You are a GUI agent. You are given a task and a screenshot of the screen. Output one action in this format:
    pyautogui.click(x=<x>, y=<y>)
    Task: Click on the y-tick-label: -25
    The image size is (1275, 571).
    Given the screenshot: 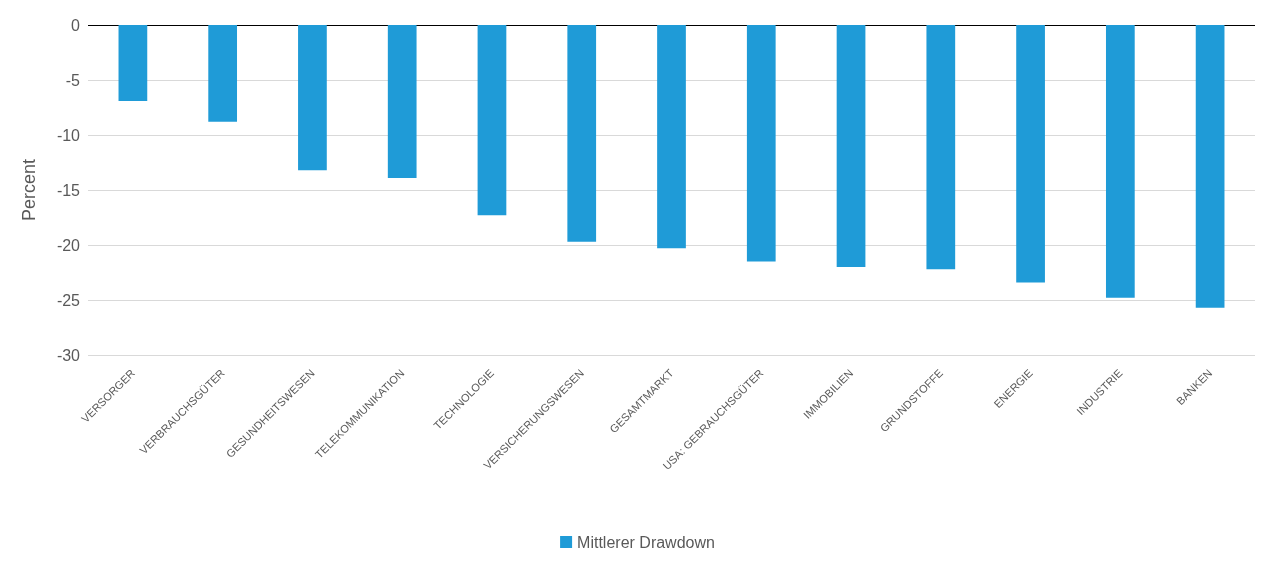 What is the action you would take?
    pyautogui.click(x=68, y=300)
    